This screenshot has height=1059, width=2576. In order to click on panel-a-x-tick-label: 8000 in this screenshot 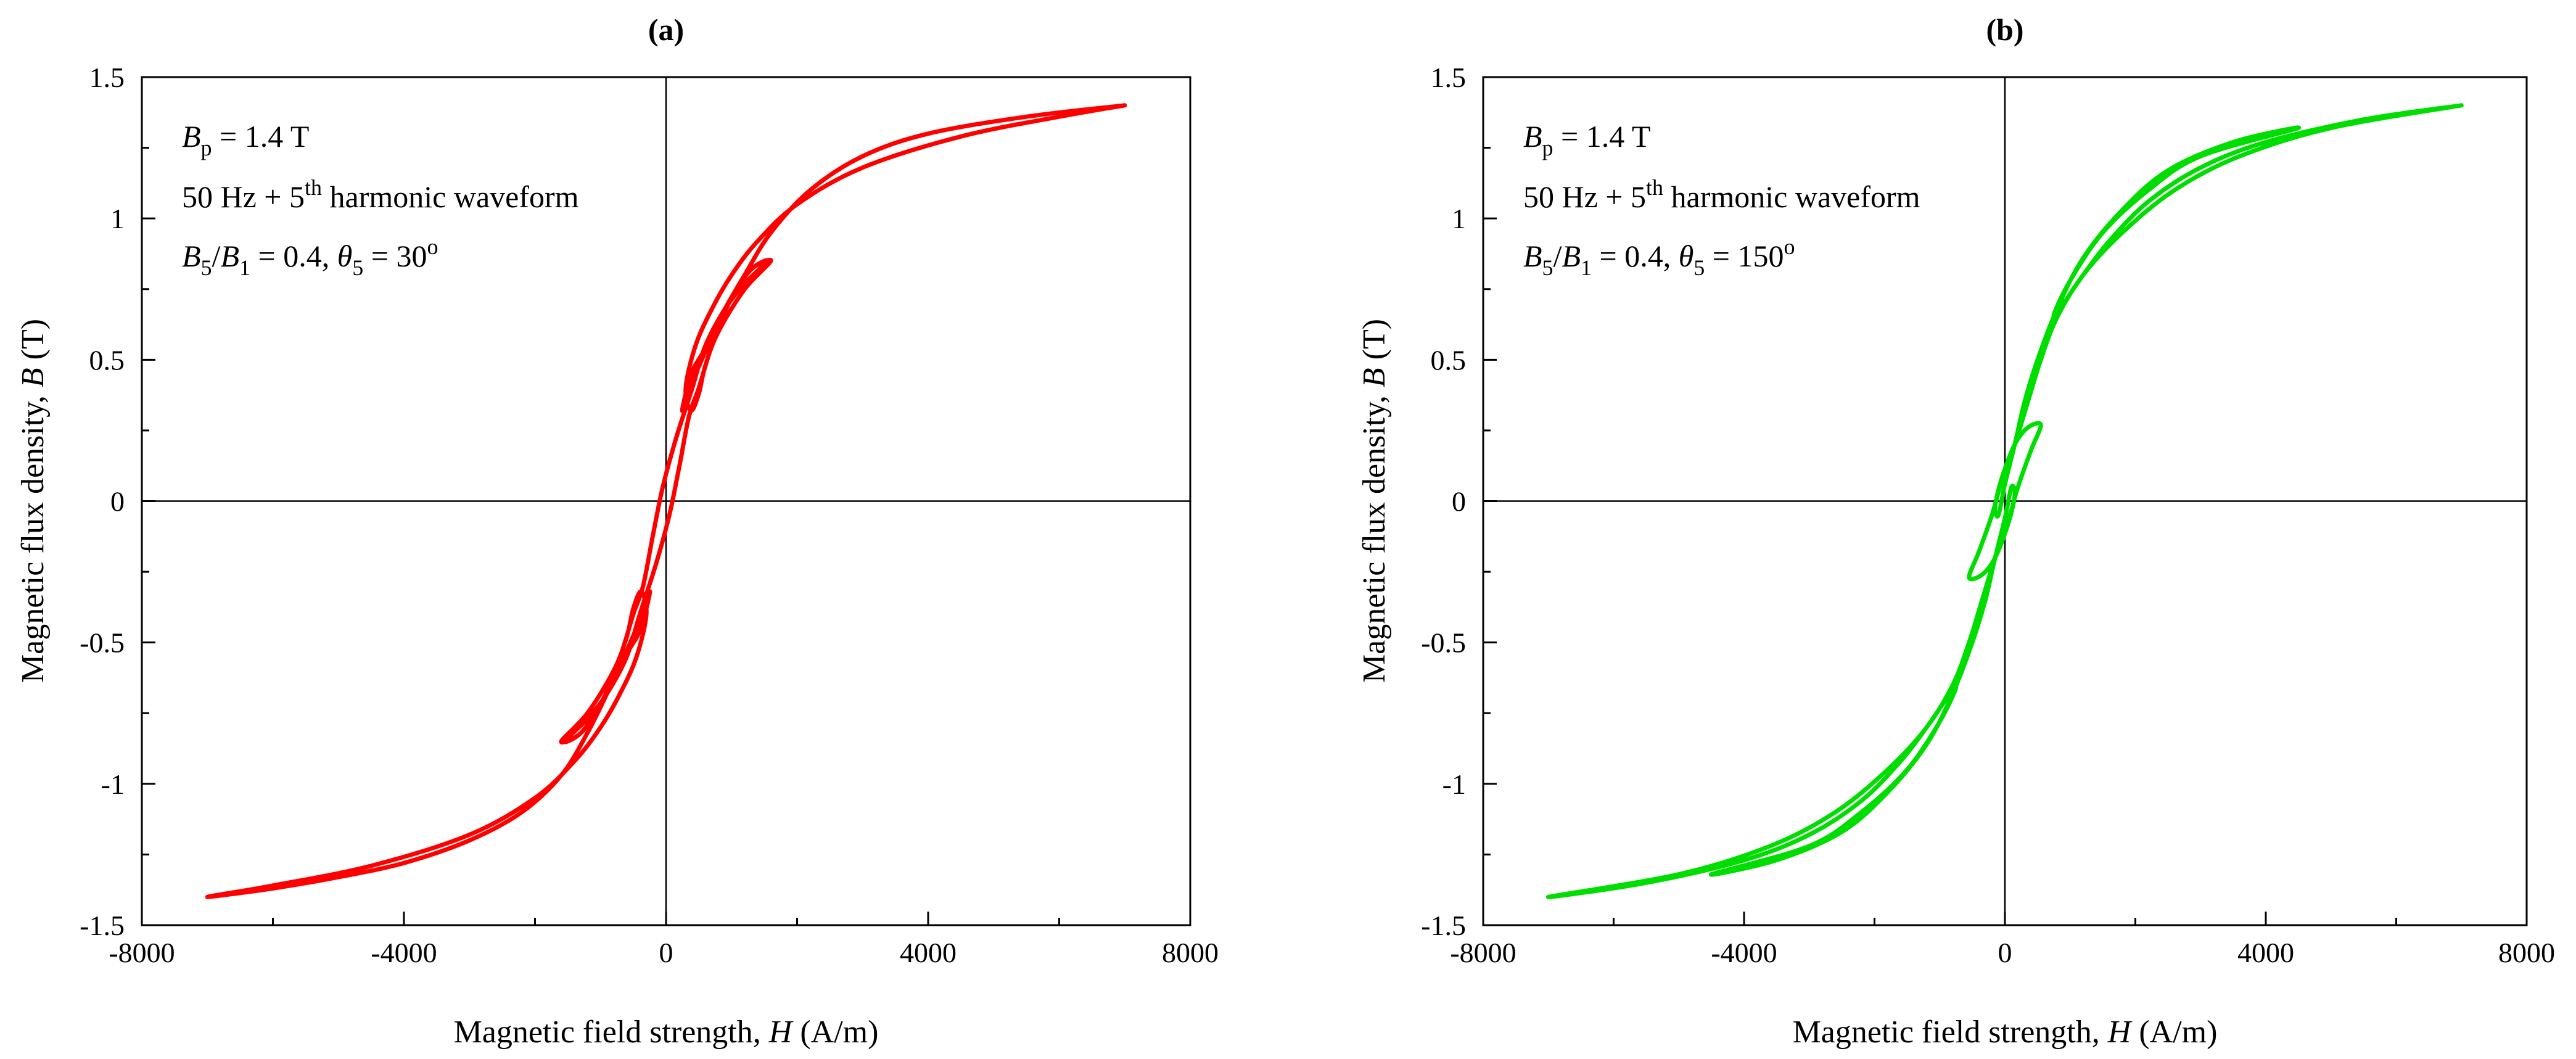, I will do `click(1190, 952)`.